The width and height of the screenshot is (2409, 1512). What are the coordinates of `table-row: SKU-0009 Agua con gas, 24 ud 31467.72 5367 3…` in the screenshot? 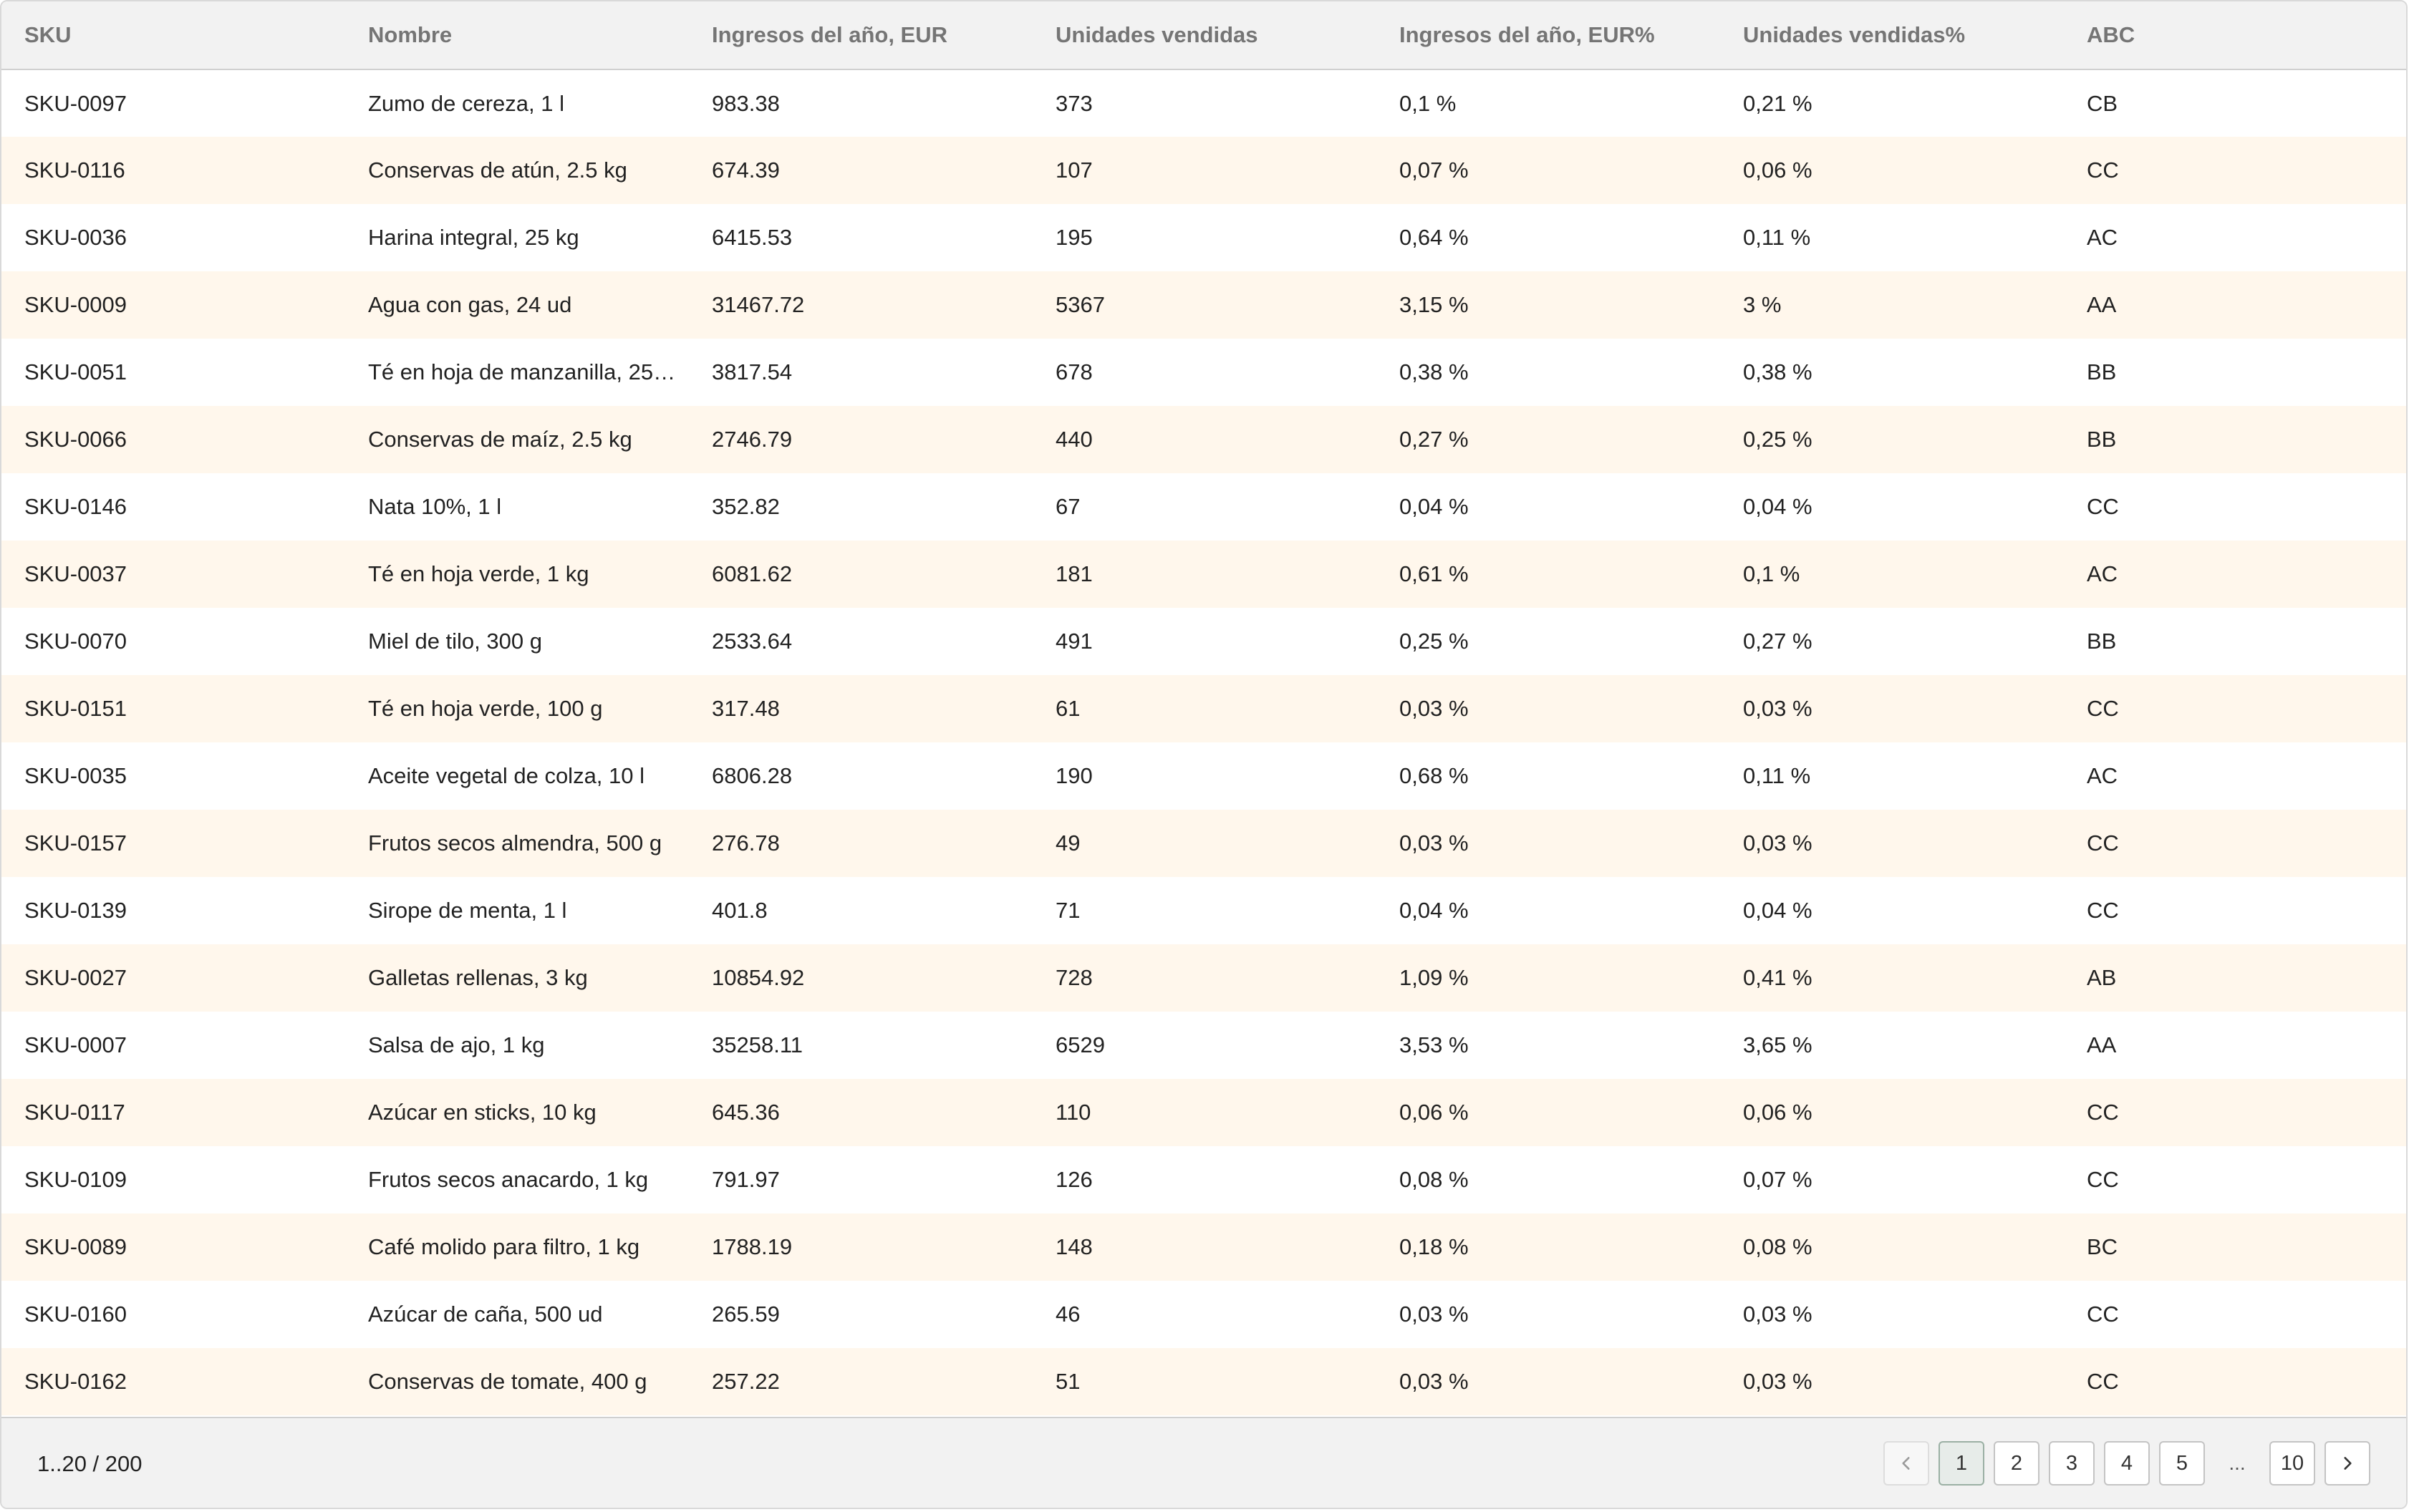 It's located at (1203, 305).